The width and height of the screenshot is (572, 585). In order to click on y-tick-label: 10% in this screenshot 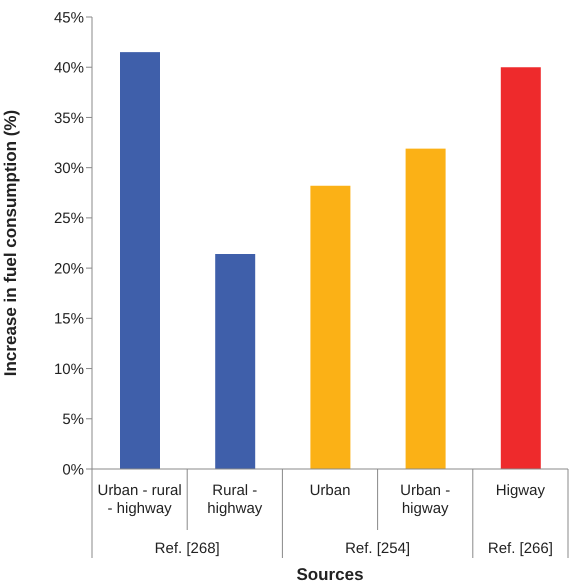, I will do `click(69, 369)`.